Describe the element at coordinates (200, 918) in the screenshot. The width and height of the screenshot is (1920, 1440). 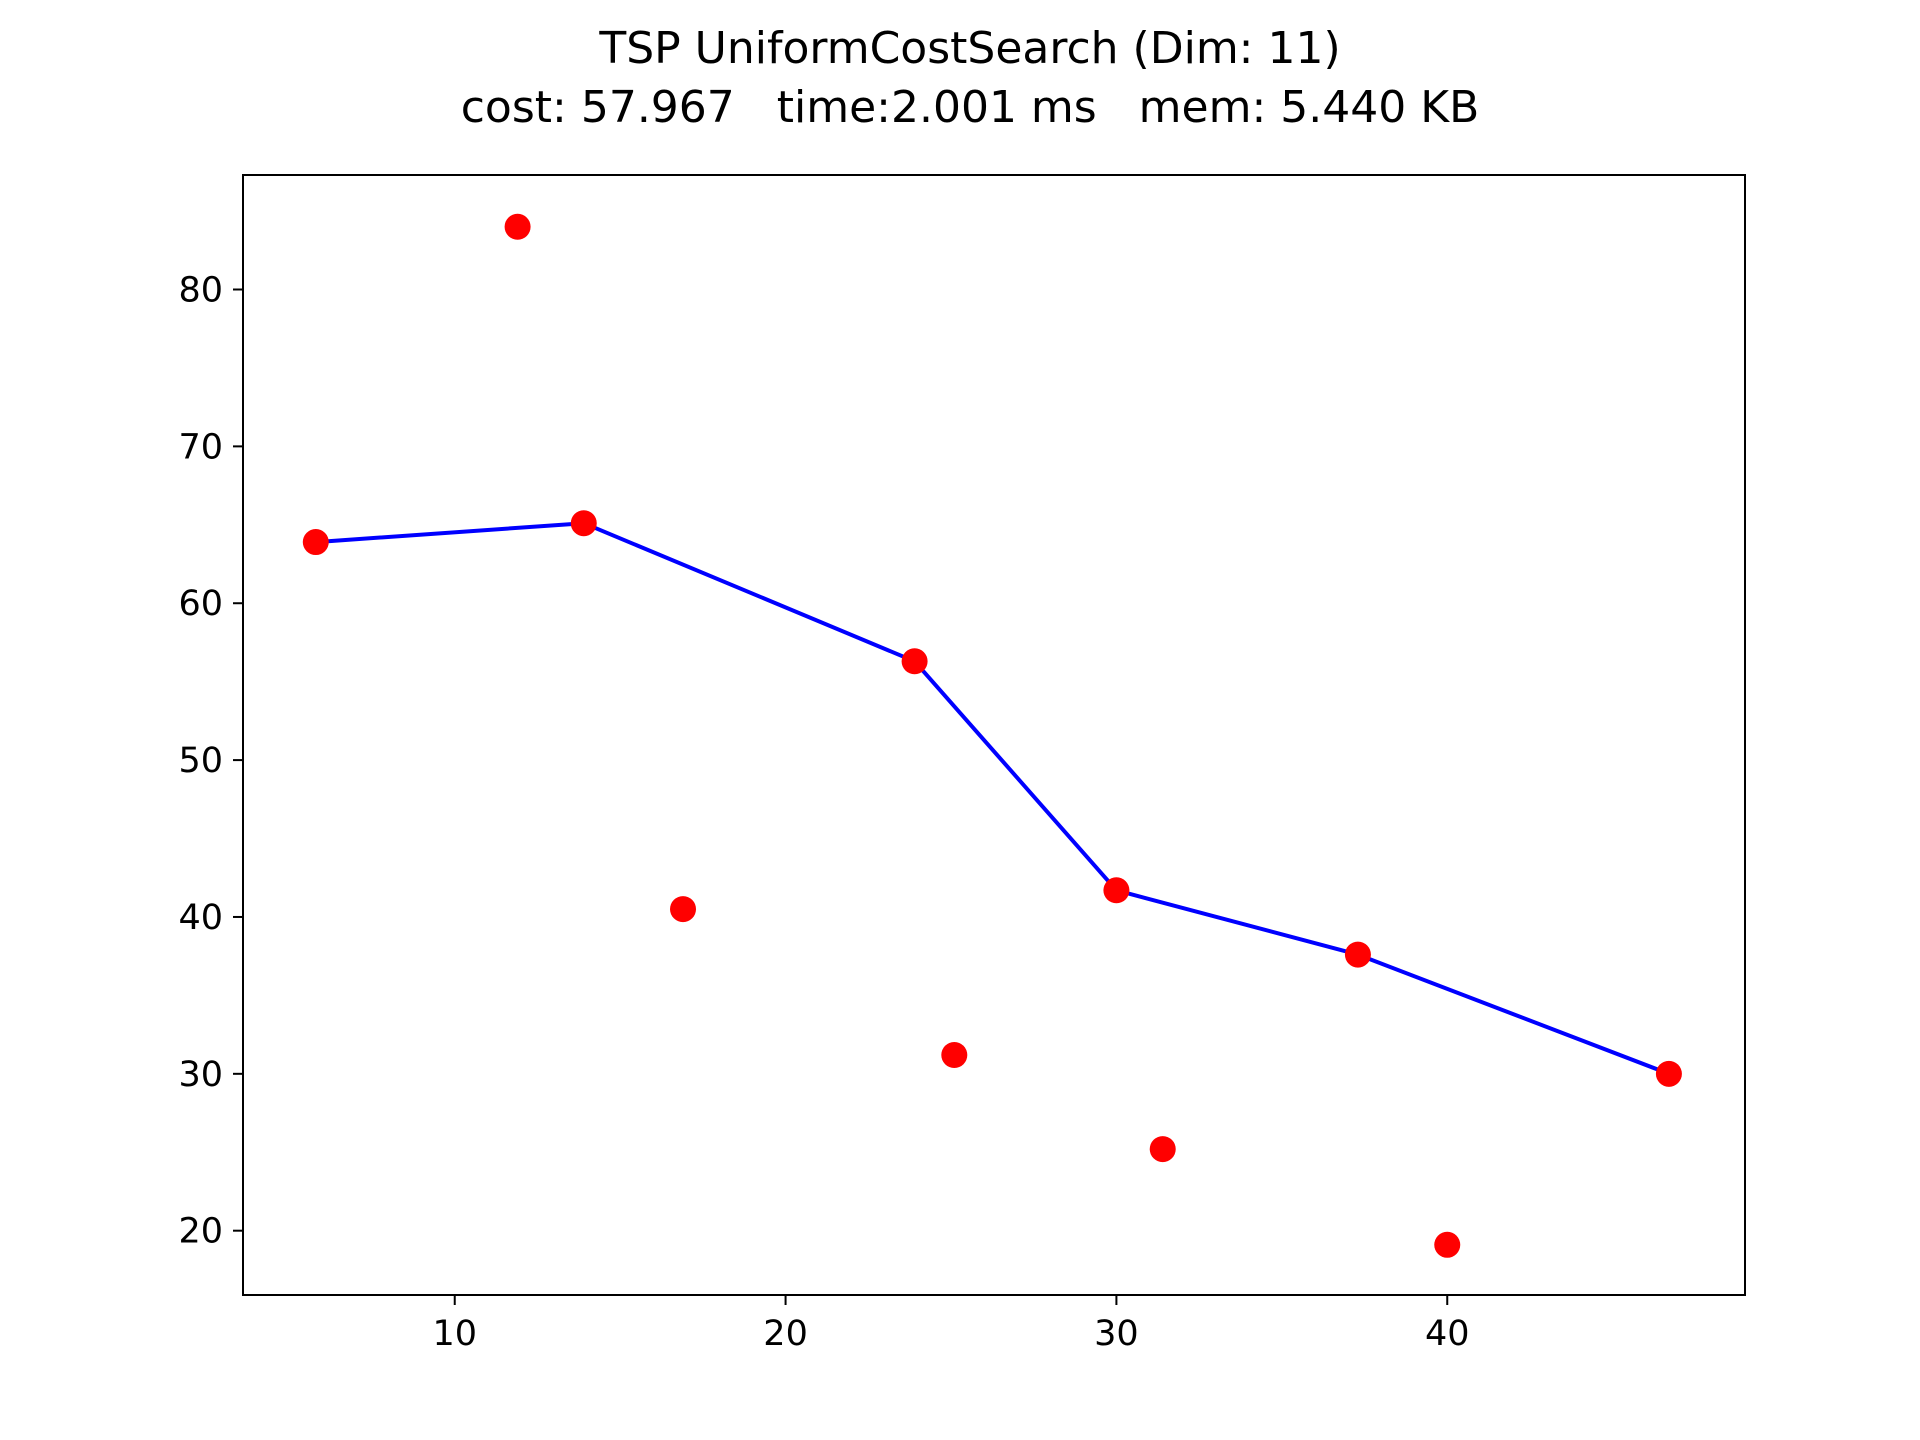
I see `y-tick-label: 40` at that location.